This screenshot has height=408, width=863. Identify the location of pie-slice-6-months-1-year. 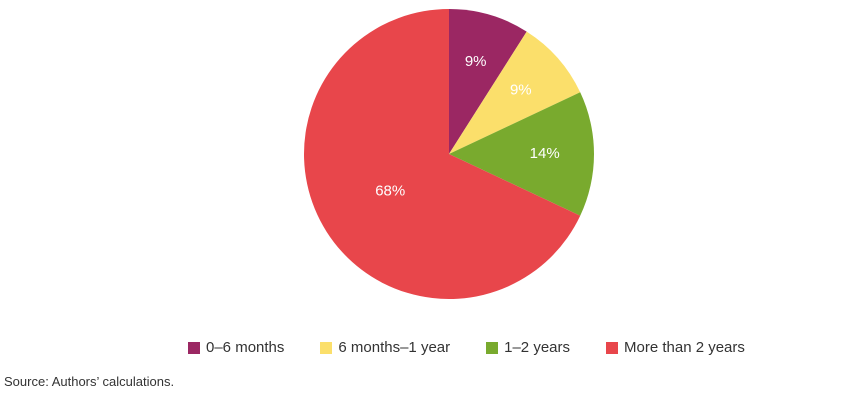
(515, 93).